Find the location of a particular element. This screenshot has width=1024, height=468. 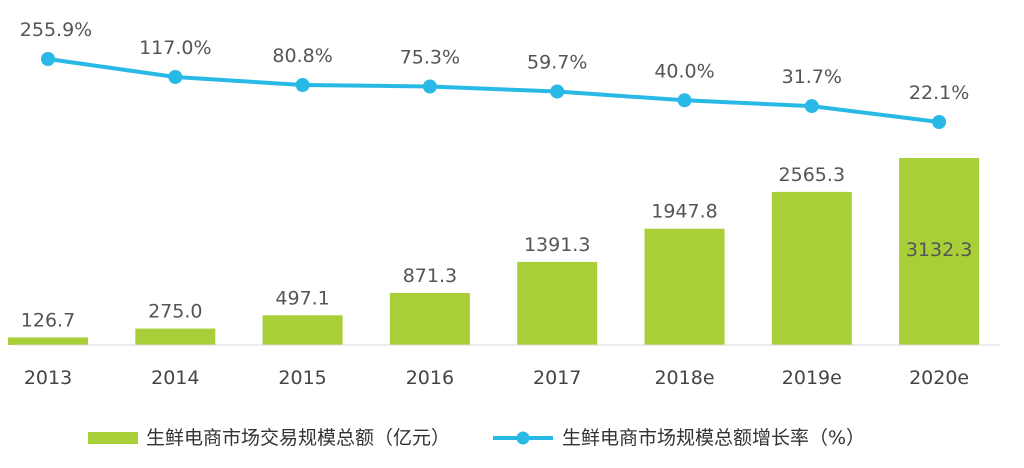

bar-label-2013: 126.7 is located at coordinates (48, 320).